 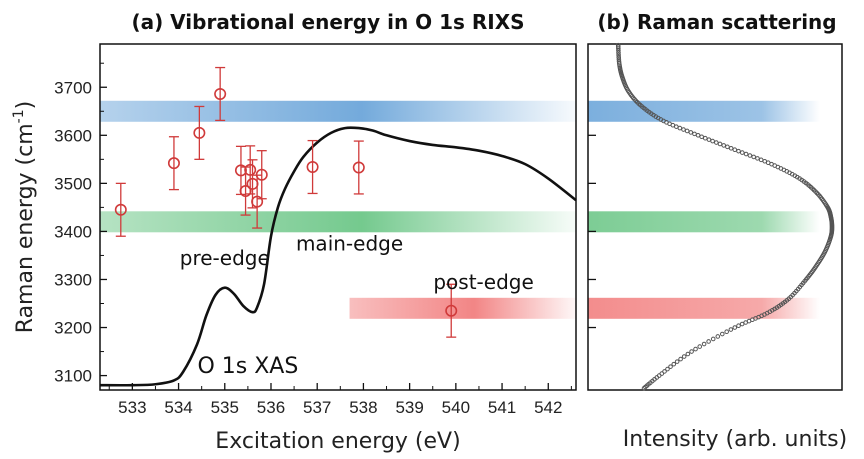 What do you see at coordinates (132, 407) in the screenshot?
I see `x-tick-label: 533` at bounding box center [132, 407].